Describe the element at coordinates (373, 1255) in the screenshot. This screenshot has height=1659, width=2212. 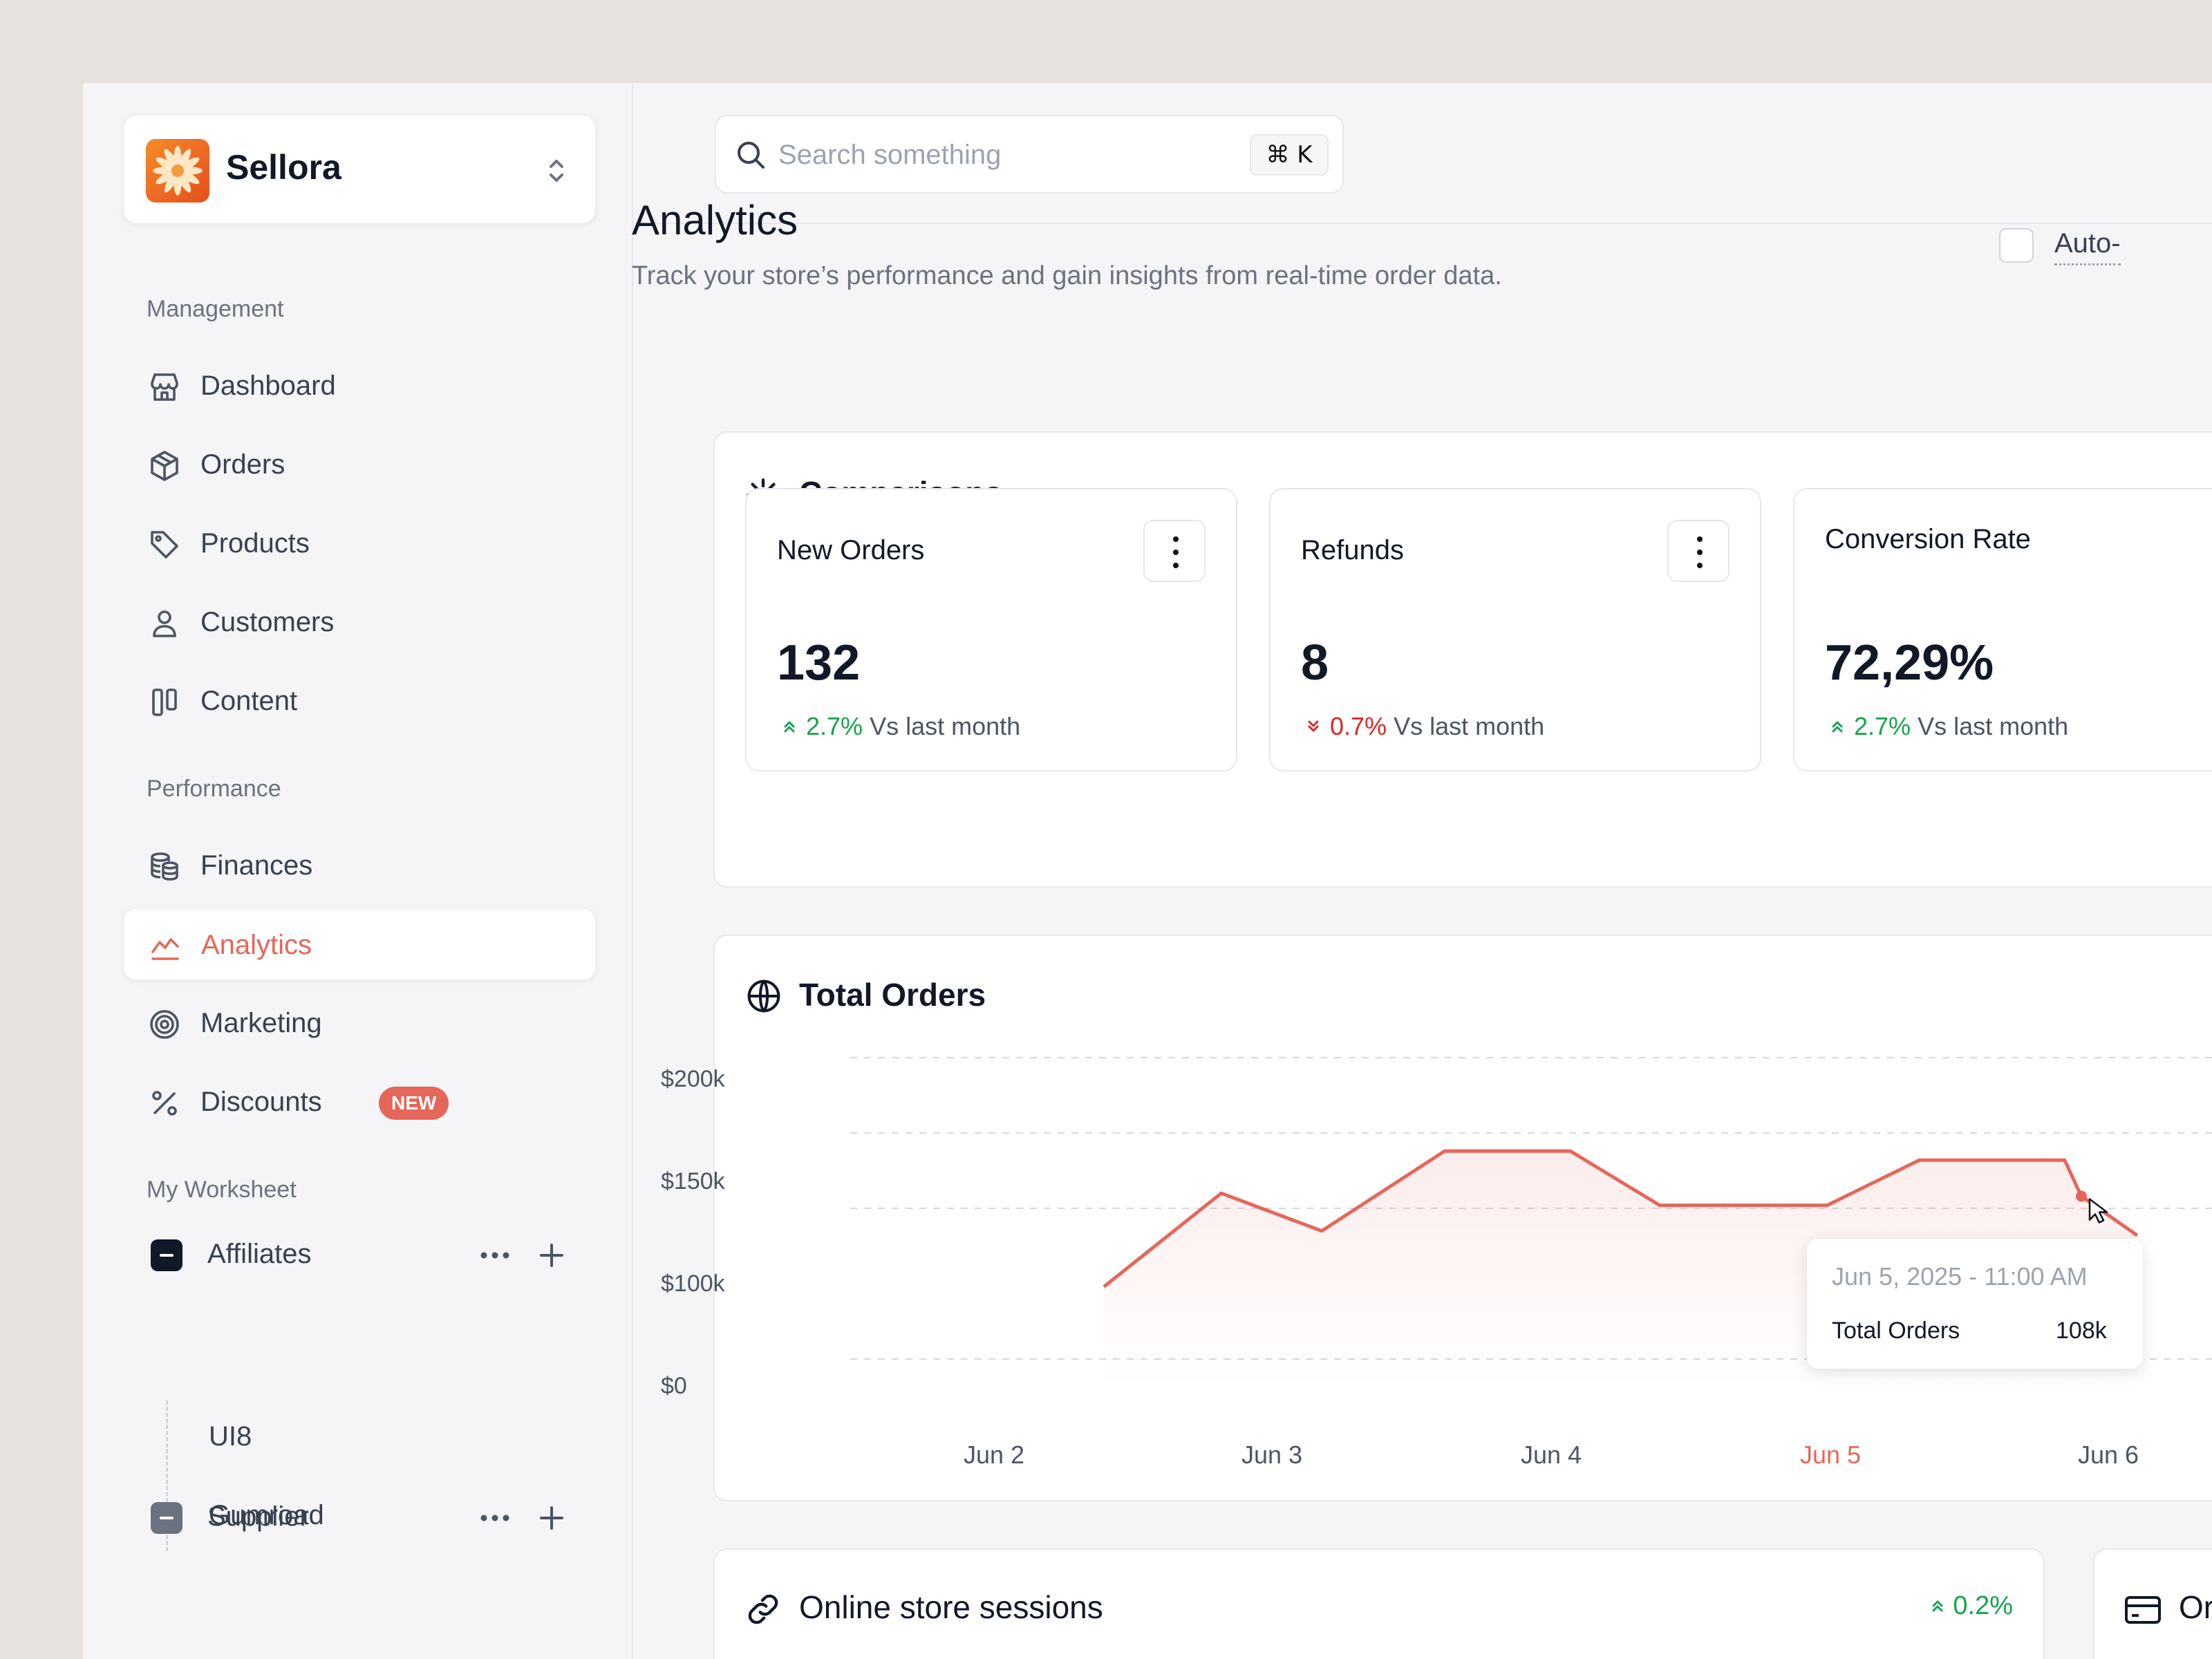
I see `worksheet-affiliates: Affiliates` at that location.